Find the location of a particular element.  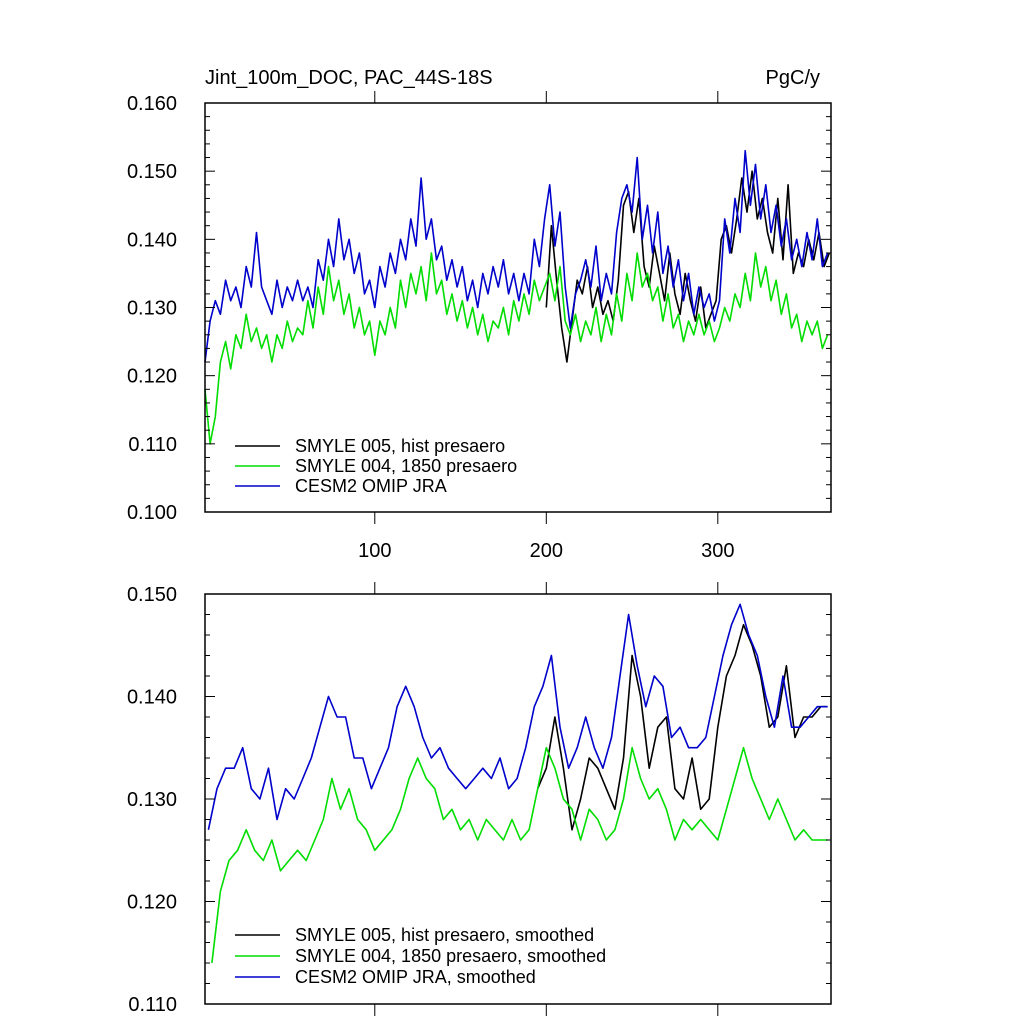

top-y-tick-label-4: 0.140 is located at coordinates (152, 240).